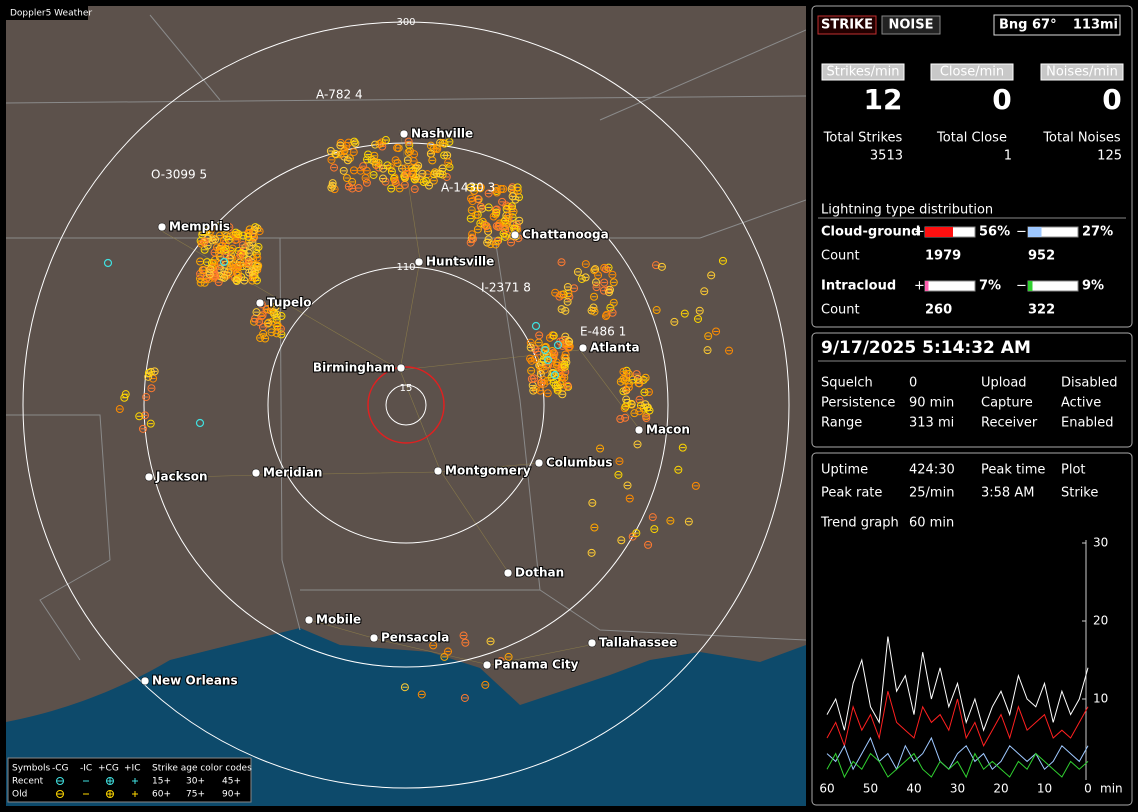  What do you see at coordinates (565, 235) in the screenshot?
I see `city-label: Chattanooga` at bounding box center [565, 235].